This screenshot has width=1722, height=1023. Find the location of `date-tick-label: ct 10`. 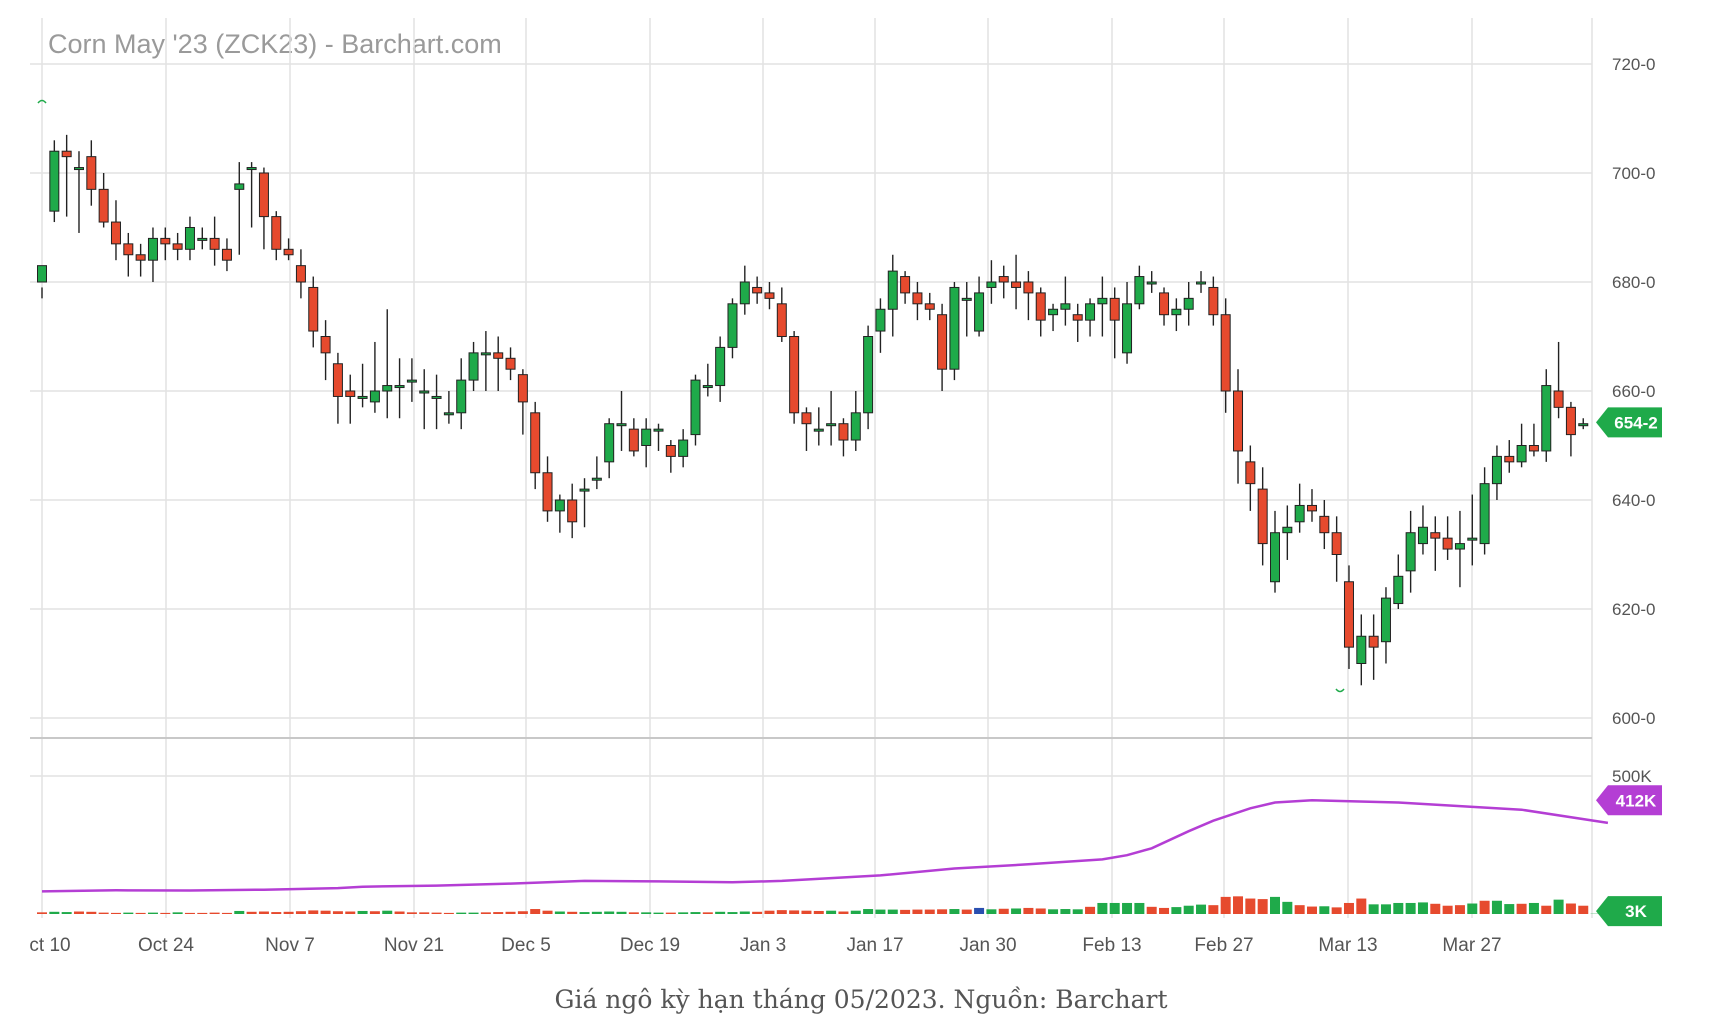

date-tick-label: ct 10 is located at coordinates (49, 945).